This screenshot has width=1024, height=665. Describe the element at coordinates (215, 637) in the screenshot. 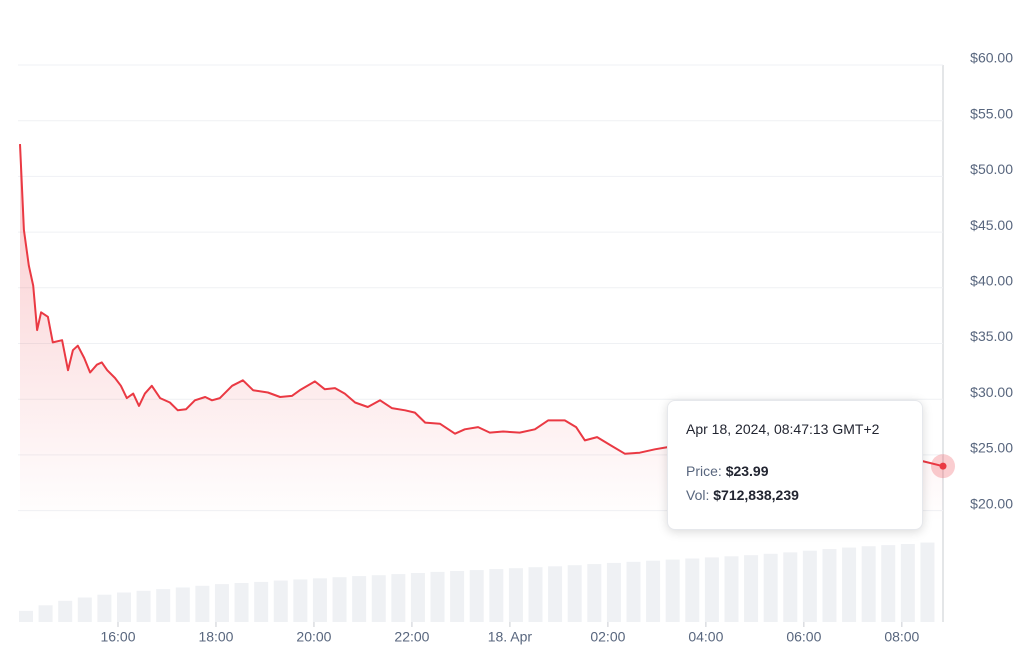

I see `x-tick-label: 18:00` at that location.